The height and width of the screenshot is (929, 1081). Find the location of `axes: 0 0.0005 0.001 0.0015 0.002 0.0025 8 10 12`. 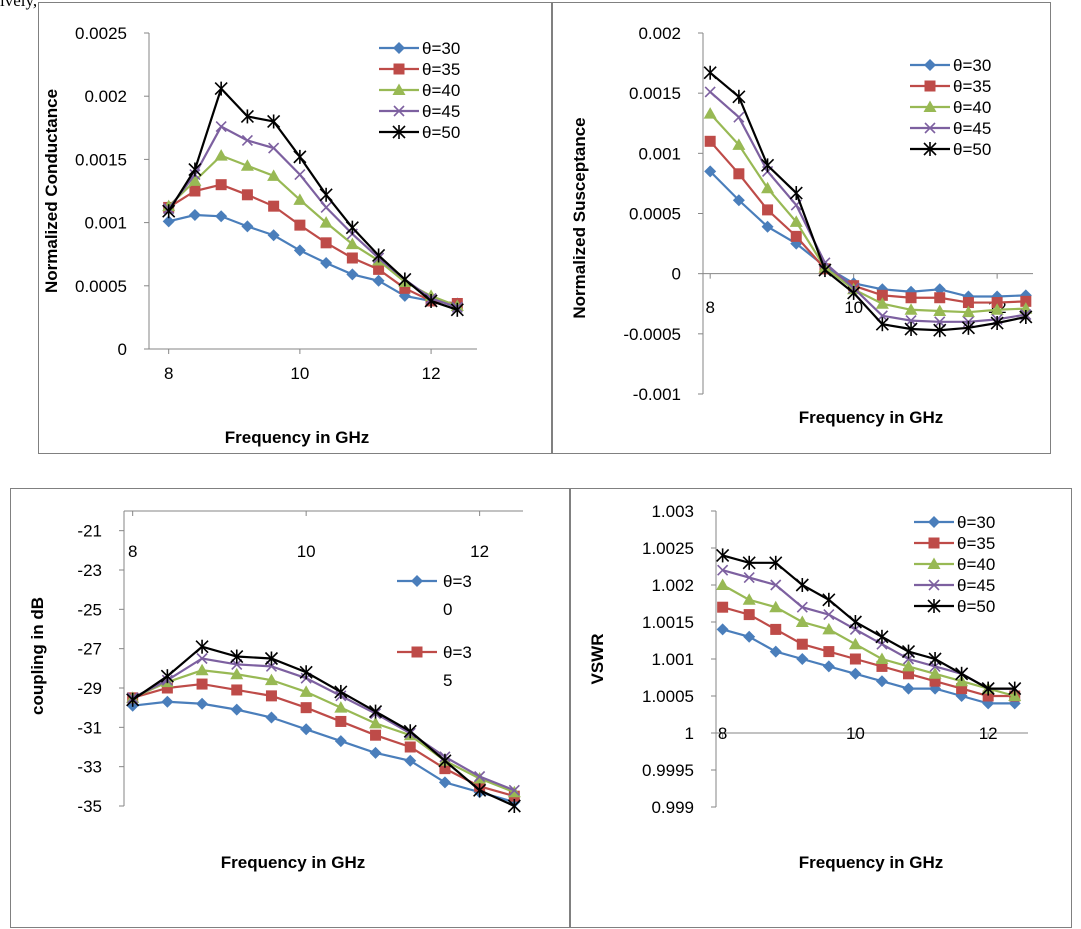

axes: 0 0.0005 0.001 0.0015 0.002 0.0025 8 10 12 is located at coordinates (276, 203).